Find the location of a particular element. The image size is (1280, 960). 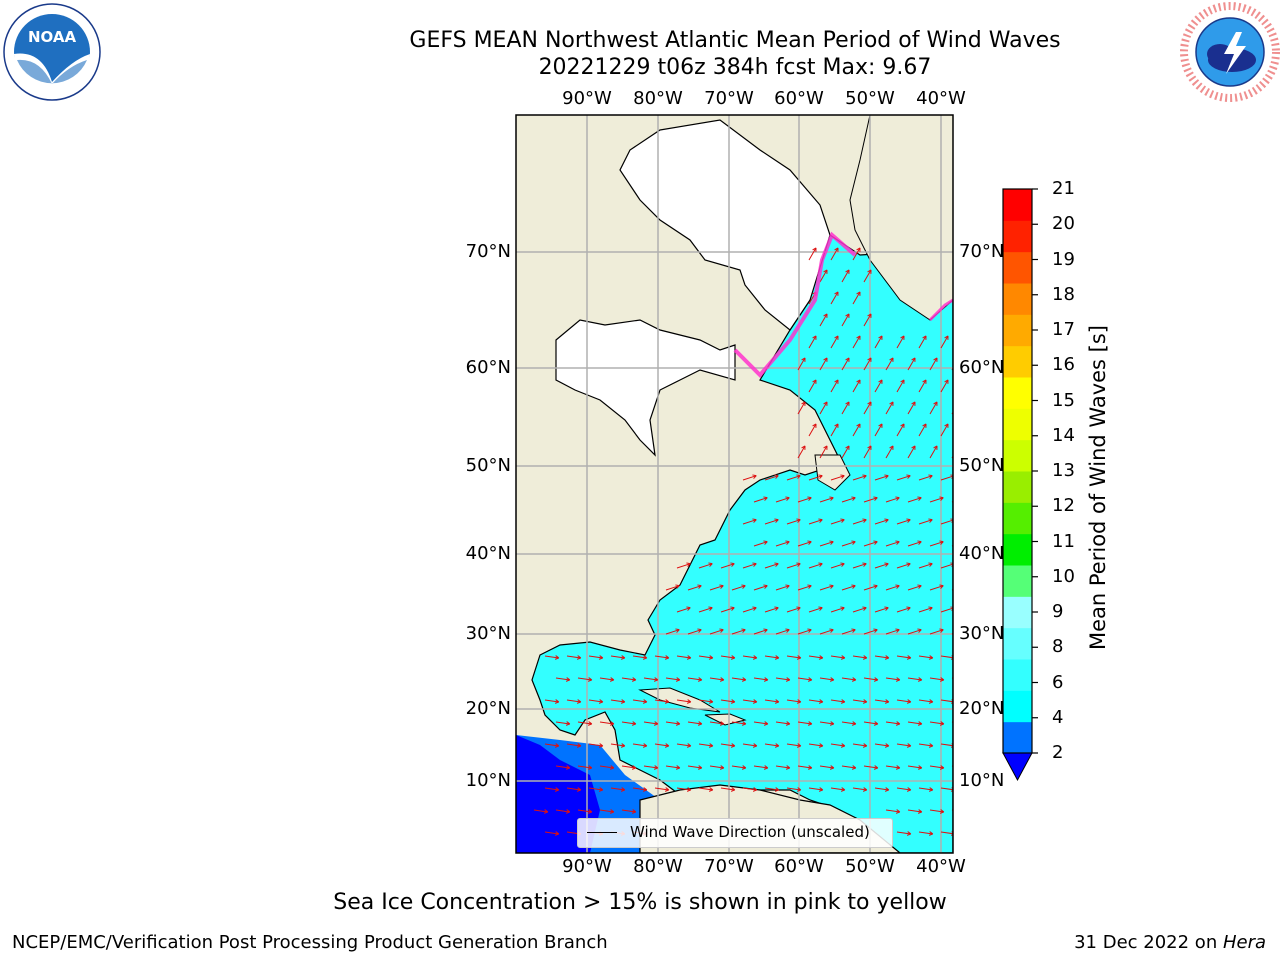

lat-tick-left: 70°N is located at coordinates (488, 251).